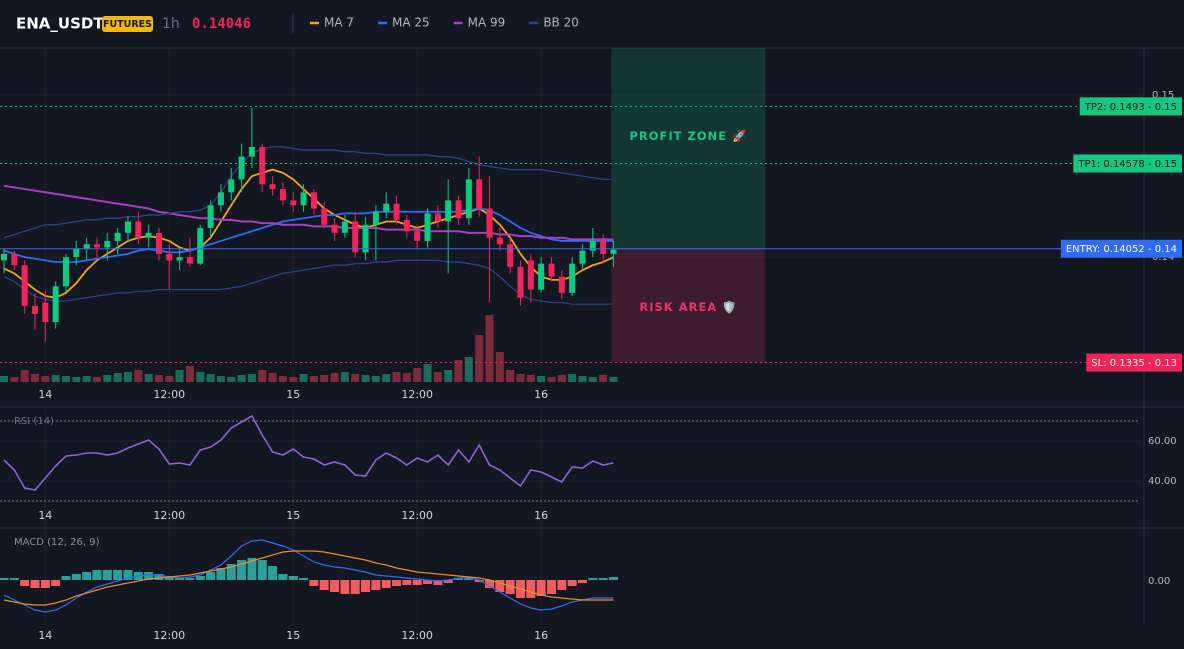 The width and height of the screenshot is (1184, 649). I want to click on y-tick-label: 60.00, so click(1162, 441).